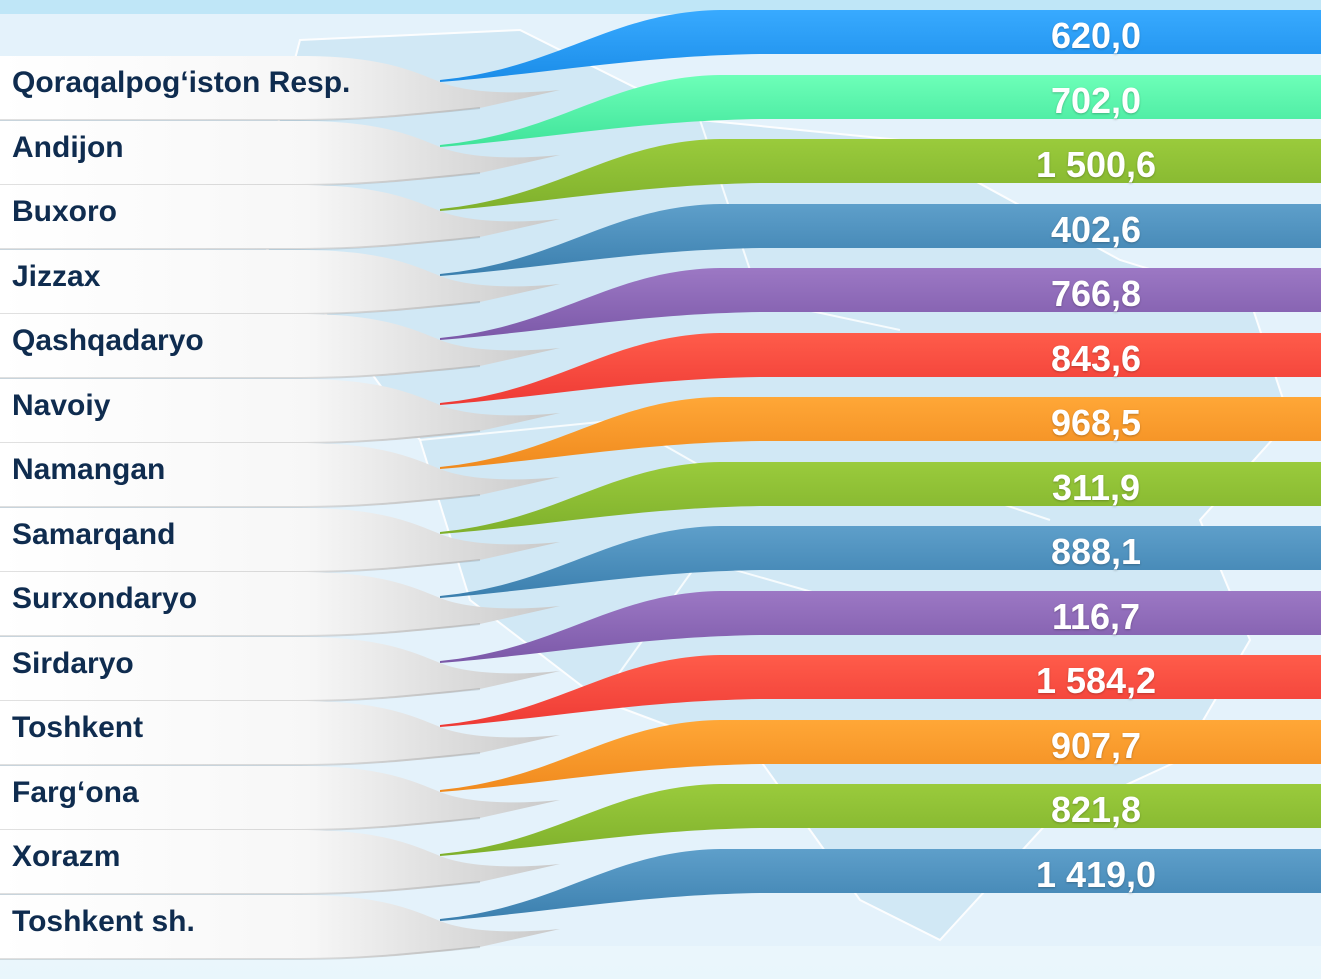 This screenshot has width=1321, height=979. What do you see at coordinates (1096, 358) in the screenshot?
I see `region-value: 843,6` at bounding box center [1096, 358].